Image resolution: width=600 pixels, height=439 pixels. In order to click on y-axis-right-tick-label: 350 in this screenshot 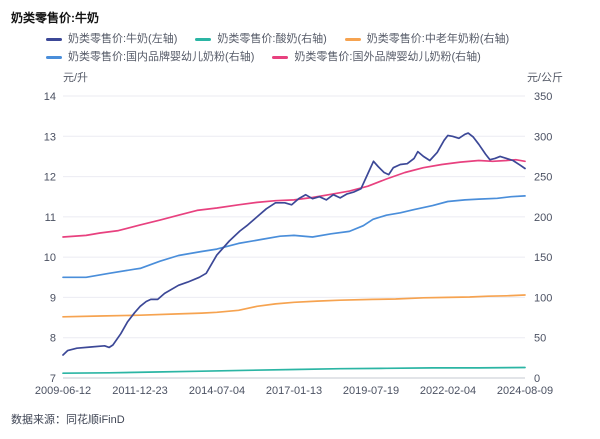, I will do `click(543, 97)`.